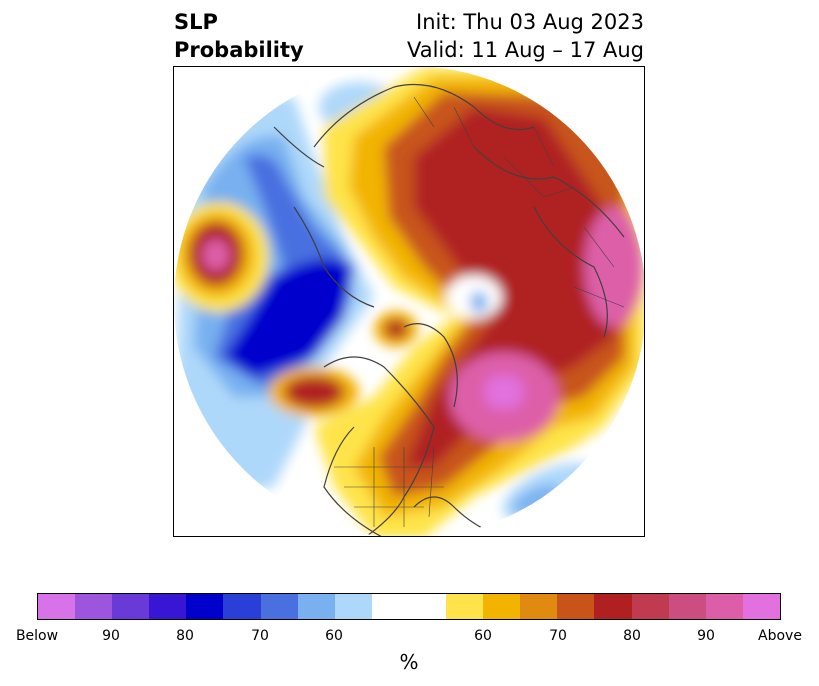 Image resolution: width=819 pixels, height=686 pixels. I want to click on title-variable: SLP, so click(196, 22).